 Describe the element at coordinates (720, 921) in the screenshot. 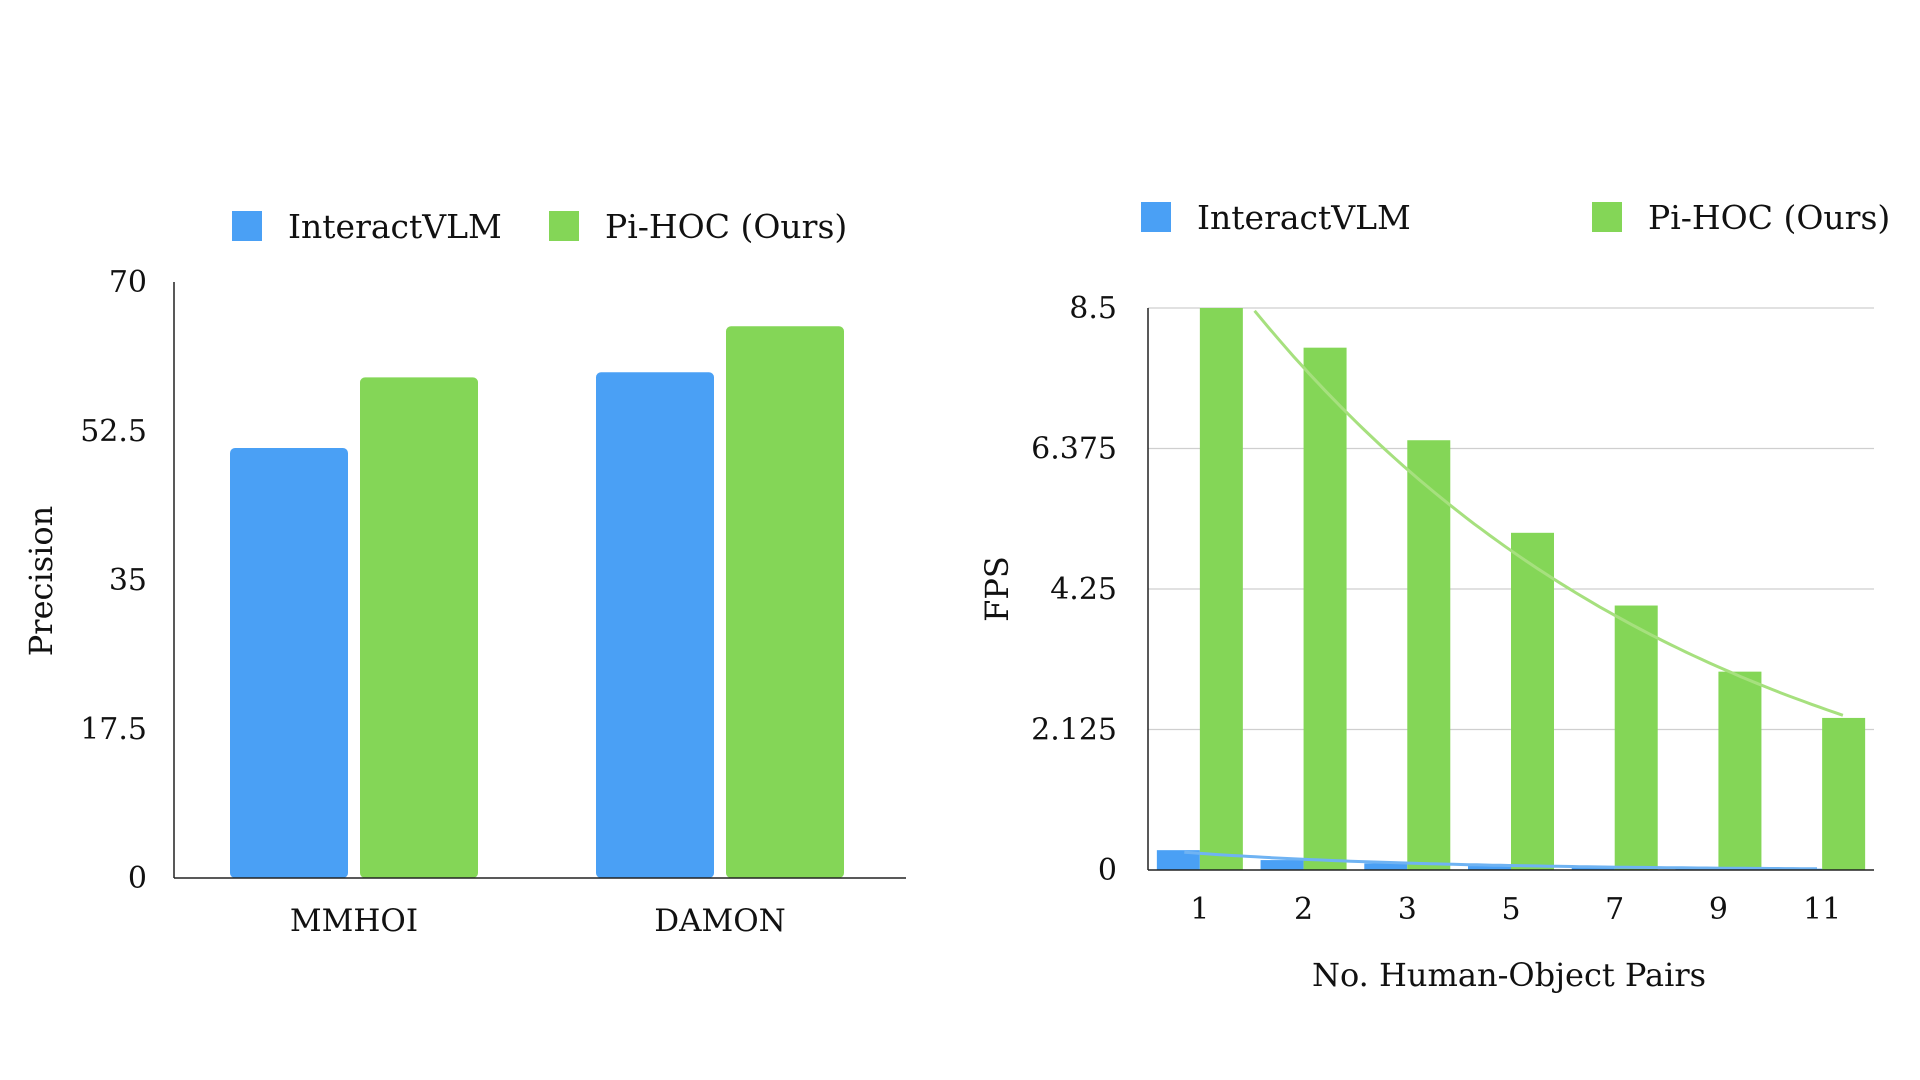

I see `x-category-label: DAMON` at that location.